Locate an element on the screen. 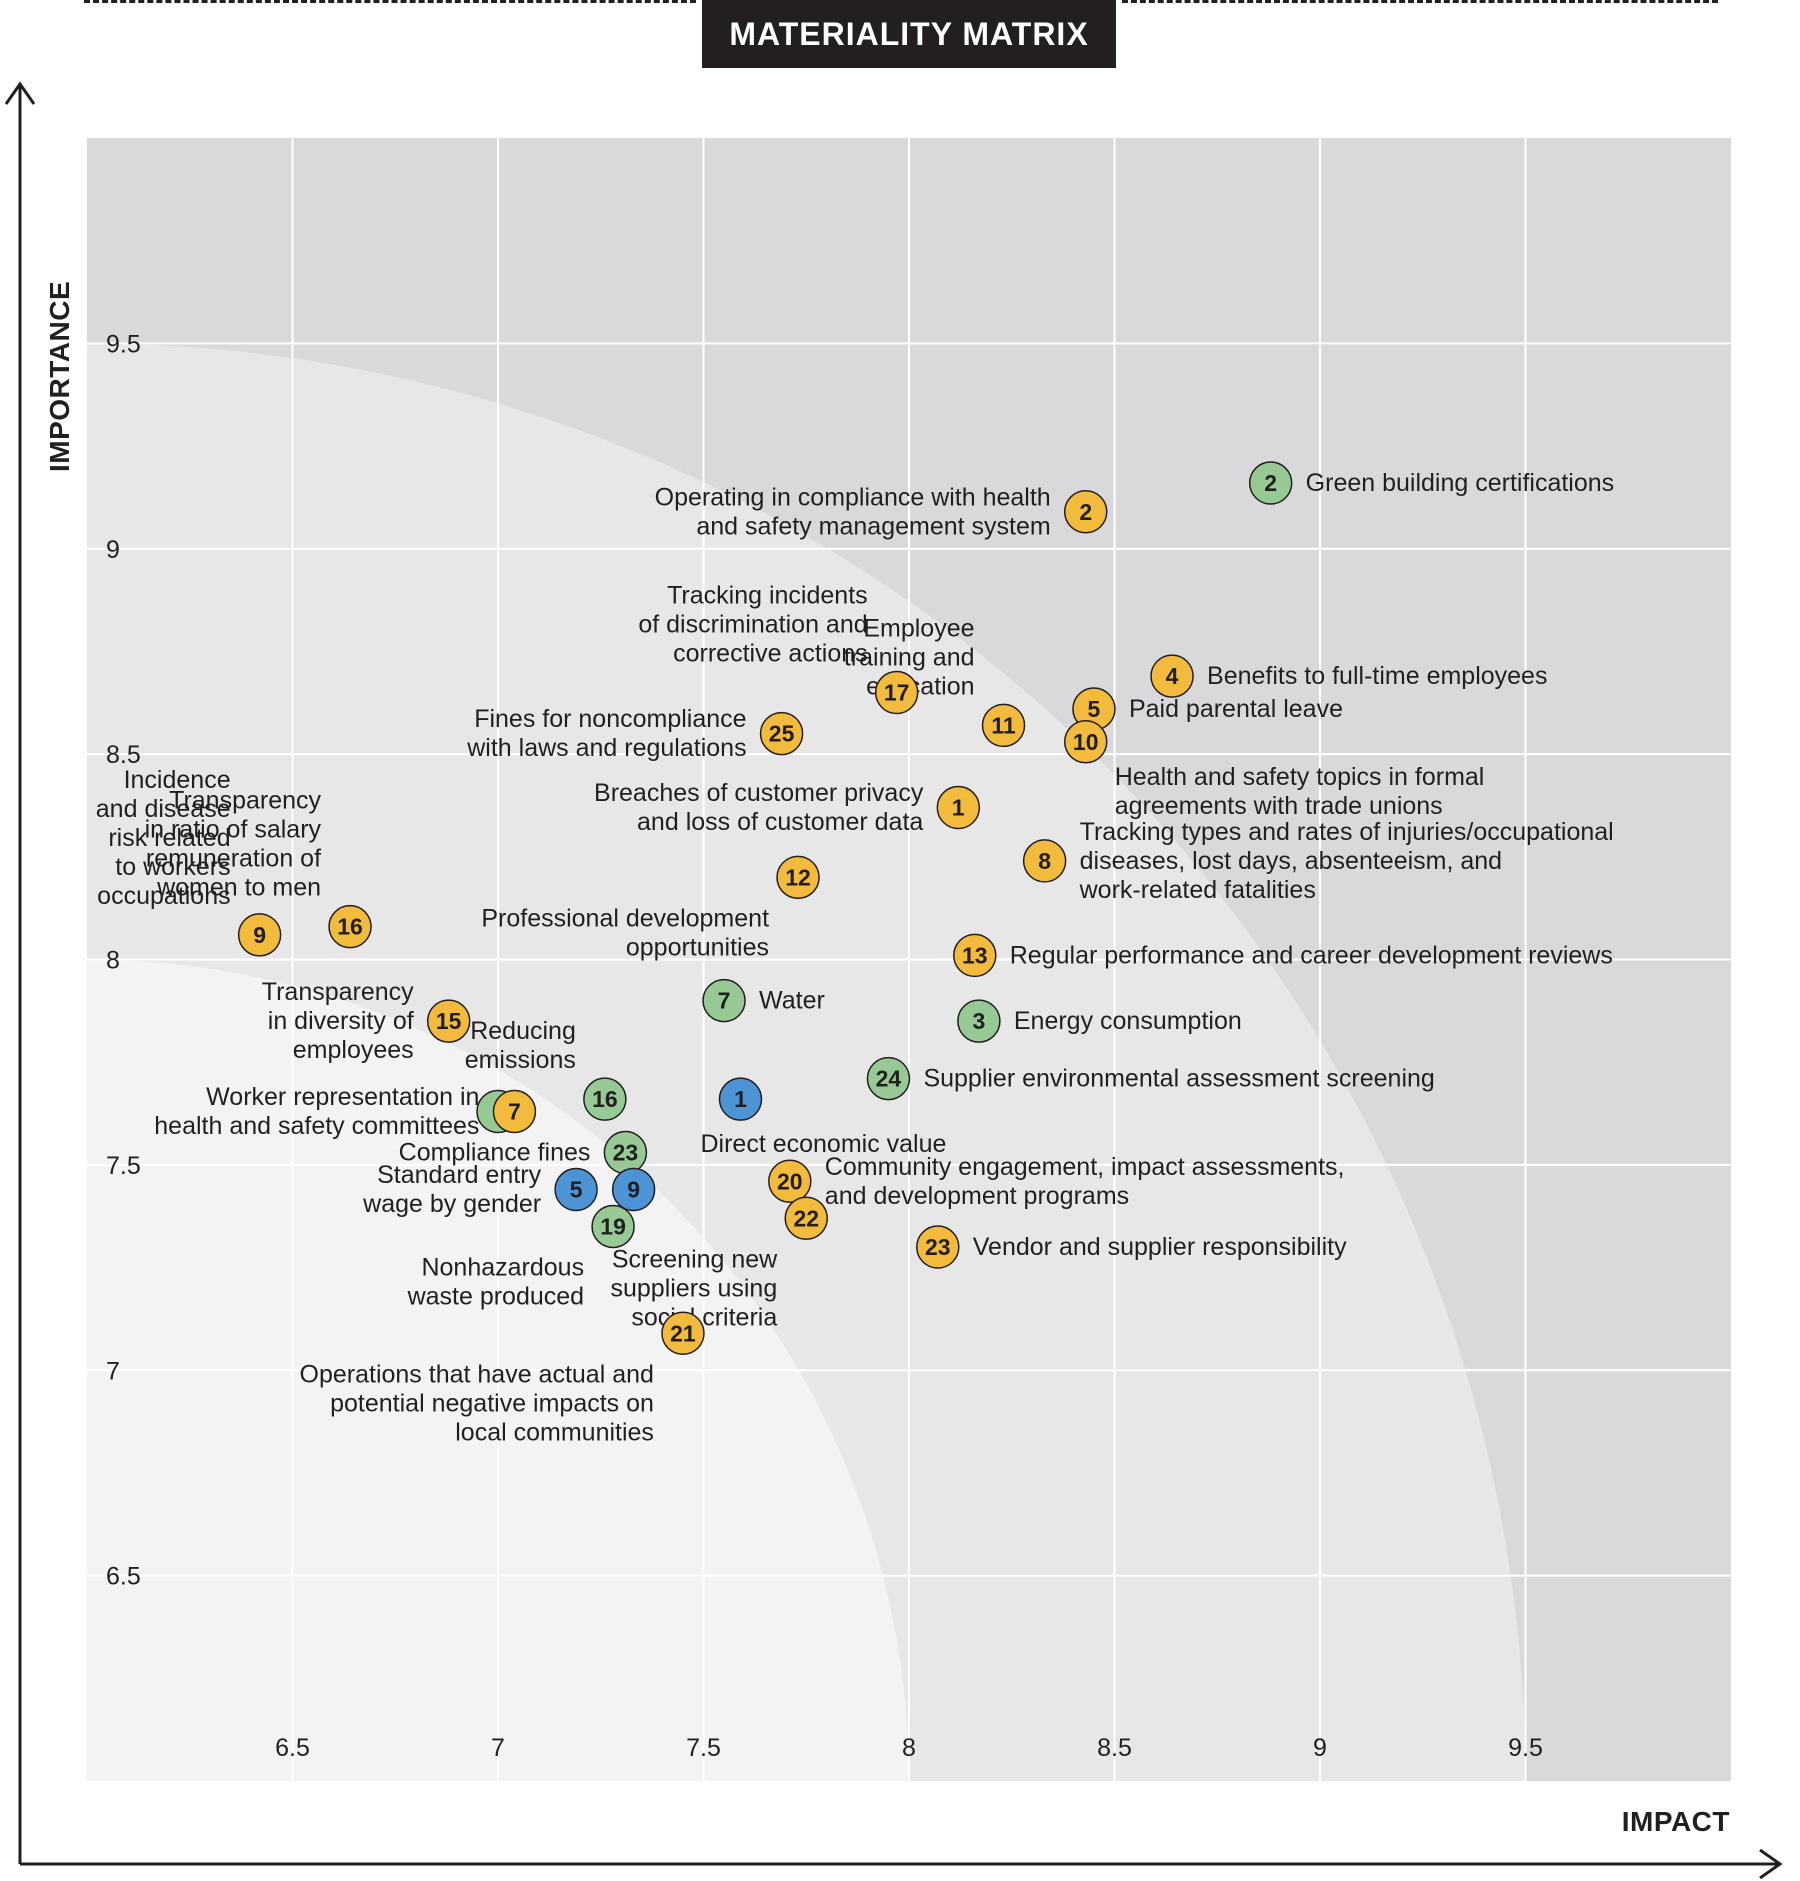 The height and width of the screenshot is (1881, 1800). data-point-label-line: Benefits to full-time employees is located at coordinates (1377, 676).